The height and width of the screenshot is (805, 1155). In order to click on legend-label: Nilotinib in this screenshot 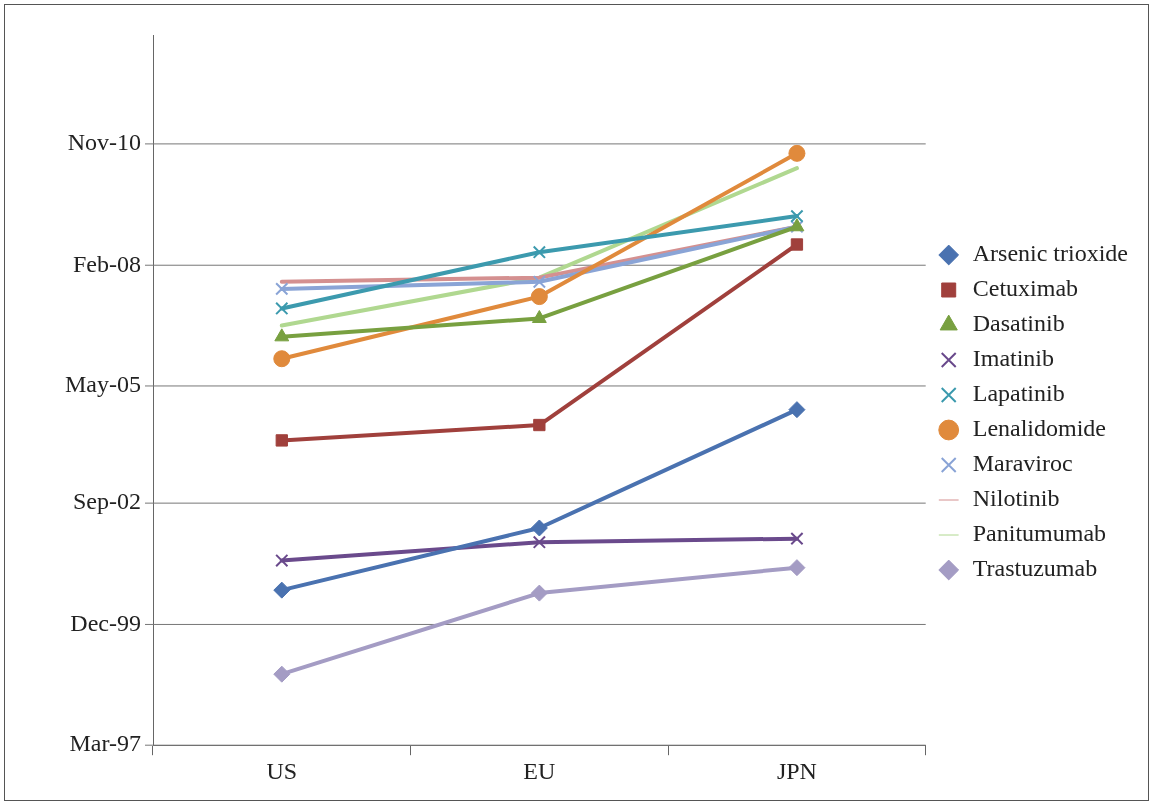, I will do `click(1016, 498)`.